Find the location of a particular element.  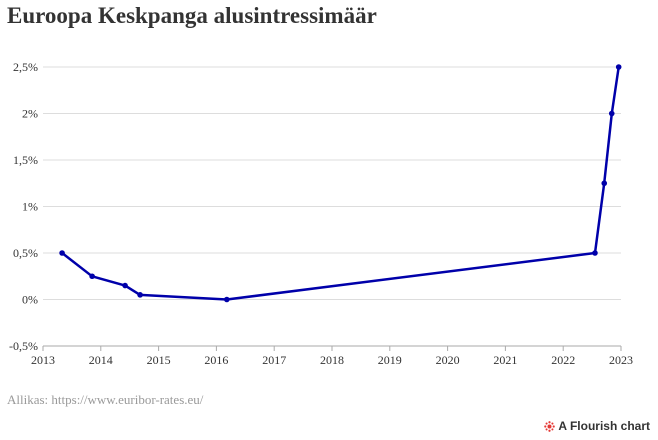

source-note: Allikas: https://www.euribor-rates.eu/ is located at coordinates (105, 399).